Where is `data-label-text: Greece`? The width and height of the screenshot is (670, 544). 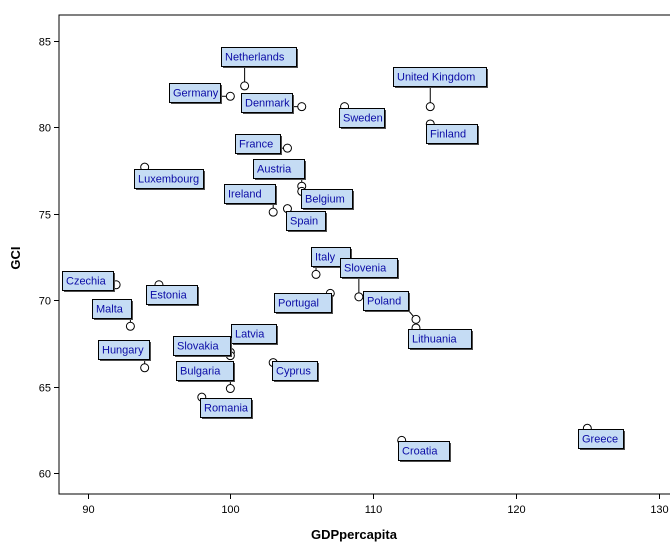
data-label-text: Greece is located at coordinates (600, 439).